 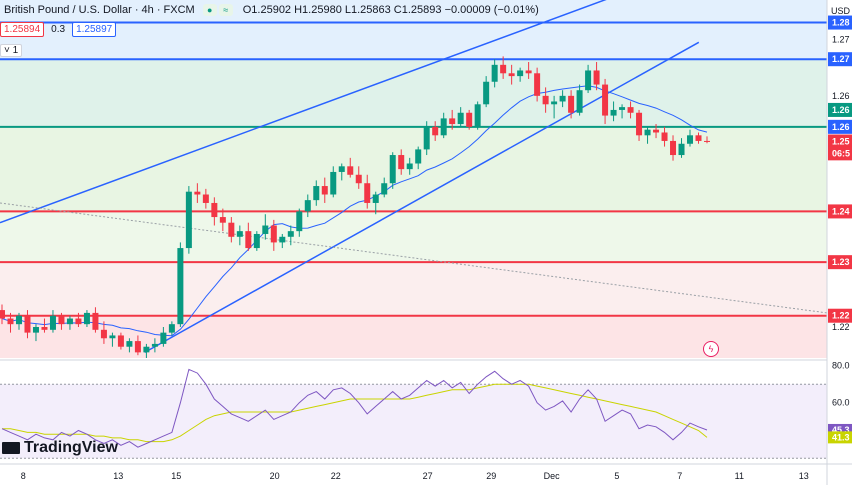 I want to click on buy-button: 1.25897, so click(x=94, y=29).